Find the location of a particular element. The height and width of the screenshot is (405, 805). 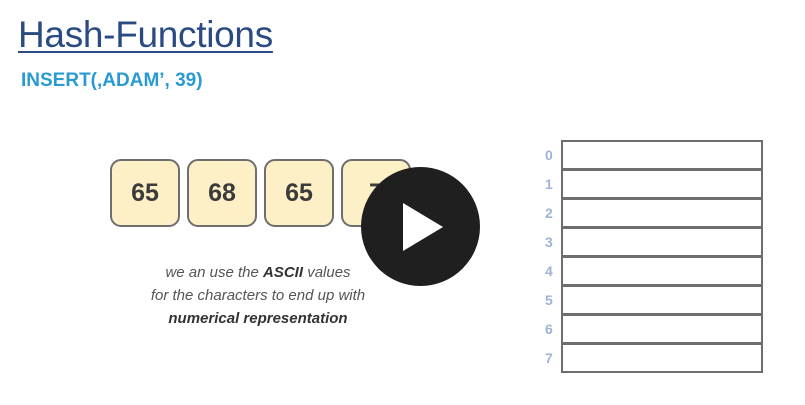

hash-table-row: 2 is located at coordinates (652, 213).